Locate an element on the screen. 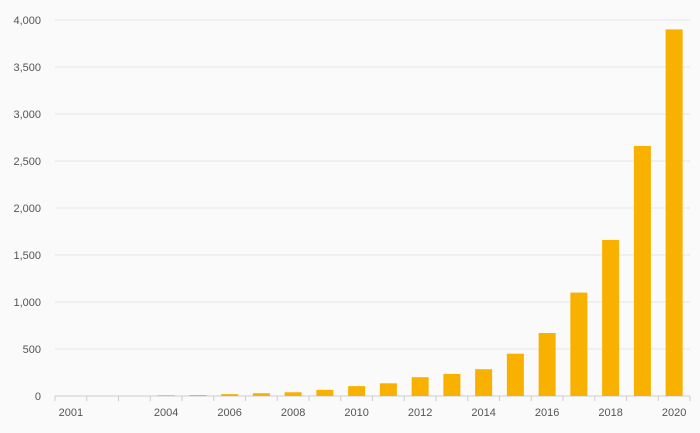 The image size is (700, 433). x-tick-label: 2010 is located at coordinates (356, 413).